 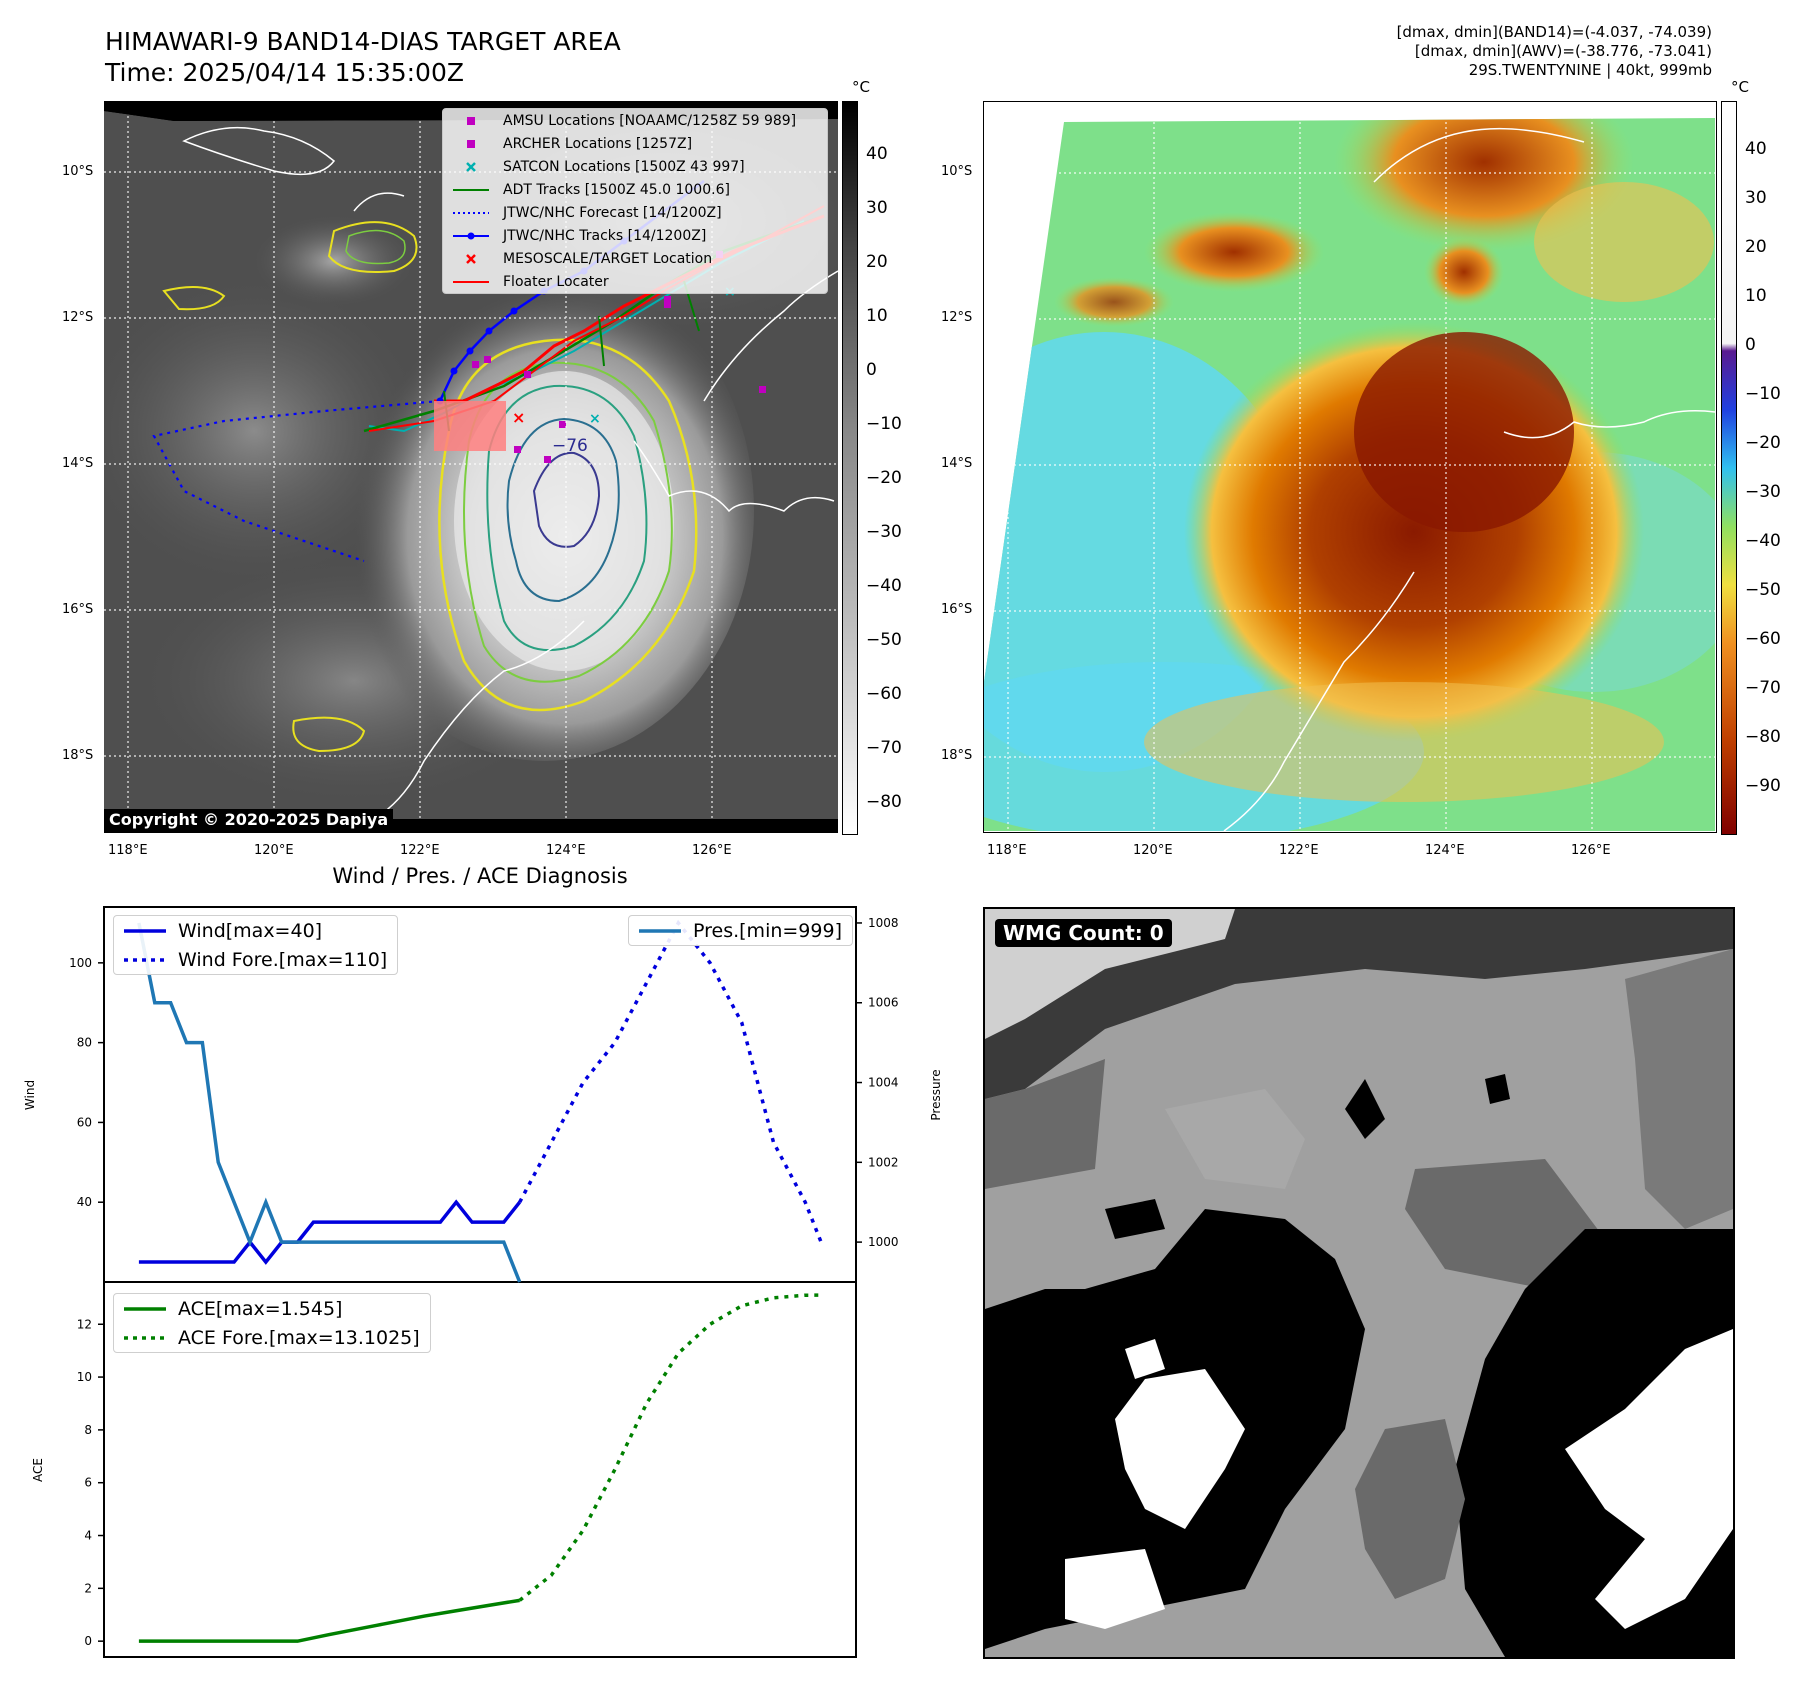 I want to click on awv-colorbar-tick: −10, so click(x=1763, y=394).